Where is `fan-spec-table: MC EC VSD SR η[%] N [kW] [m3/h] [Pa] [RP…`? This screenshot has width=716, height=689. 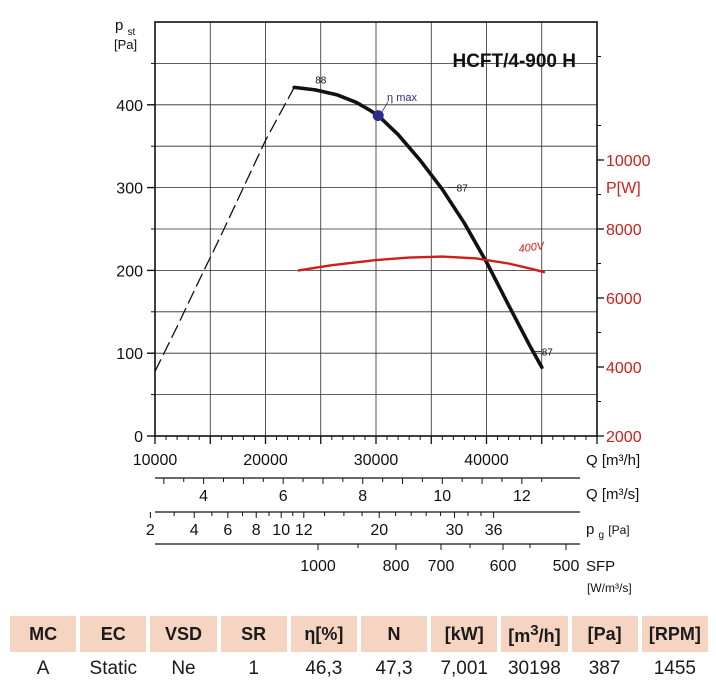
fan-spec-table: MC EC VSD SR η[%] N [kW] [m3/h] [Pa] [RP… is located at coordinates (359, 651).